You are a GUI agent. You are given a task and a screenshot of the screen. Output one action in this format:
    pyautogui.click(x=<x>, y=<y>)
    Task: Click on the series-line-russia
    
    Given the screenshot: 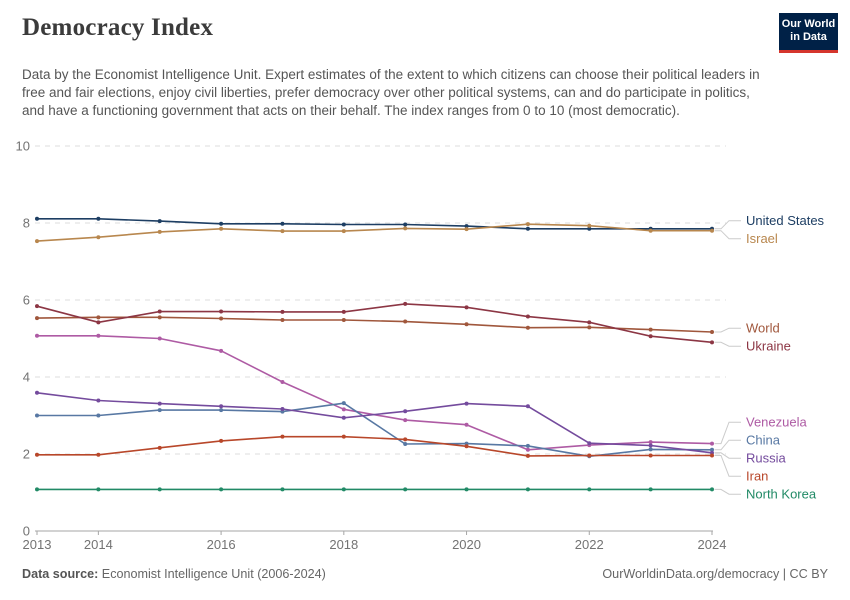 What is the action you would take?
    pyautogui.click(x=374, y=423)
    